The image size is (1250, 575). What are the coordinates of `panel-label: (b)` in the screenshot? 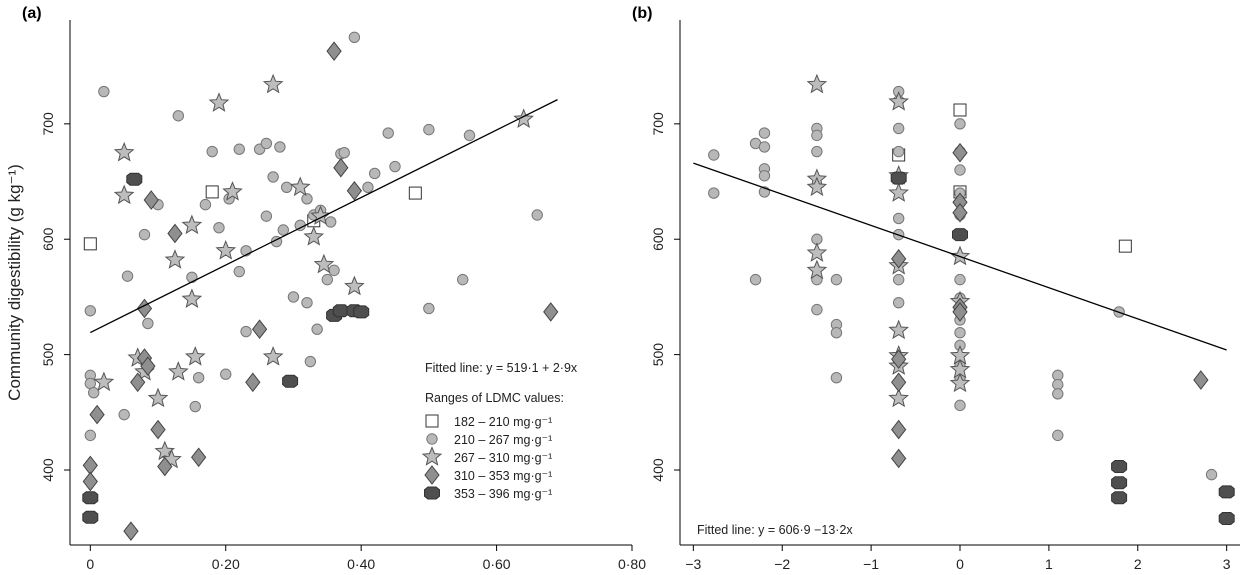 It's located at (642, 13).